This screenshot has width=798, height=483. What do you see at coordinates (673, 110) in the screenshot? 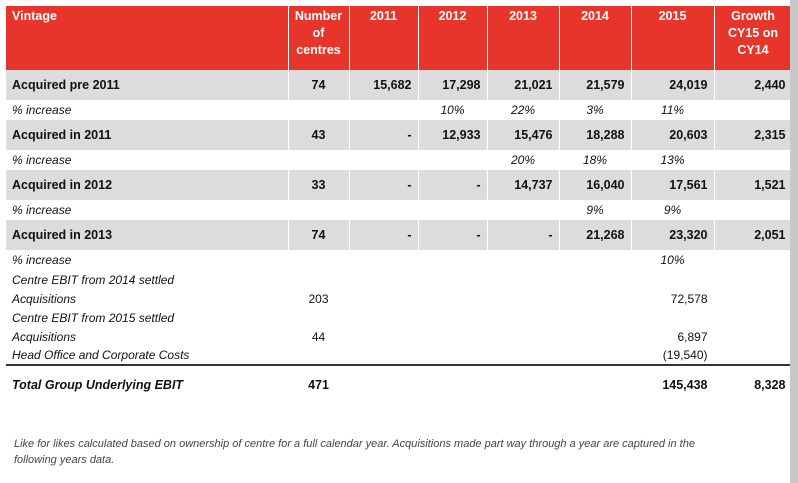
I see `cell-2015: 11%` at bounding box center [673, 110].